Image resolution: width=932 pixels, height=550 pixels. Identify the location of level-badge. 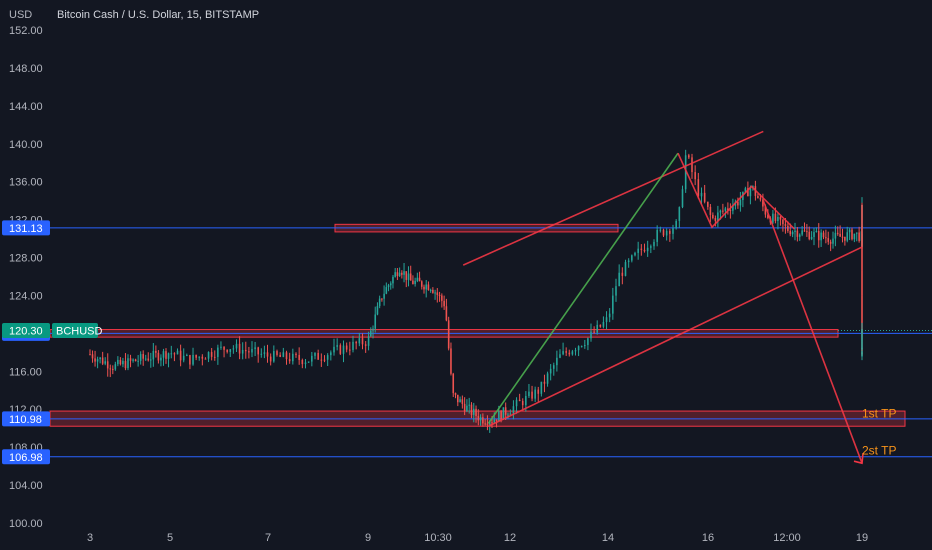
(26, 419).